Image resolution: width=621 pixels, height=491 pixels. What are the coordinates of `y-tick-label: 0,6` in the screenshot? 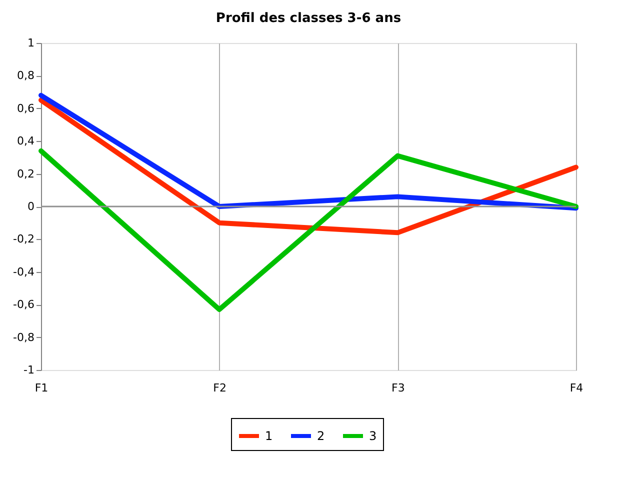 It's located at (25, 108).